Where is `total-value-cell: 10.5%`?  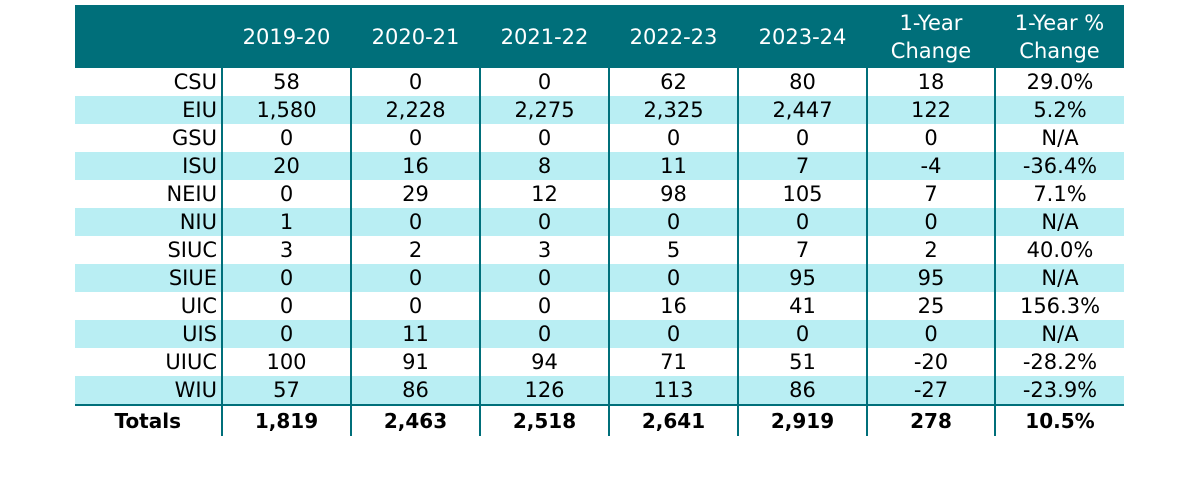
total-value-cell: 10.5% is located at coordinates (1060, 421).